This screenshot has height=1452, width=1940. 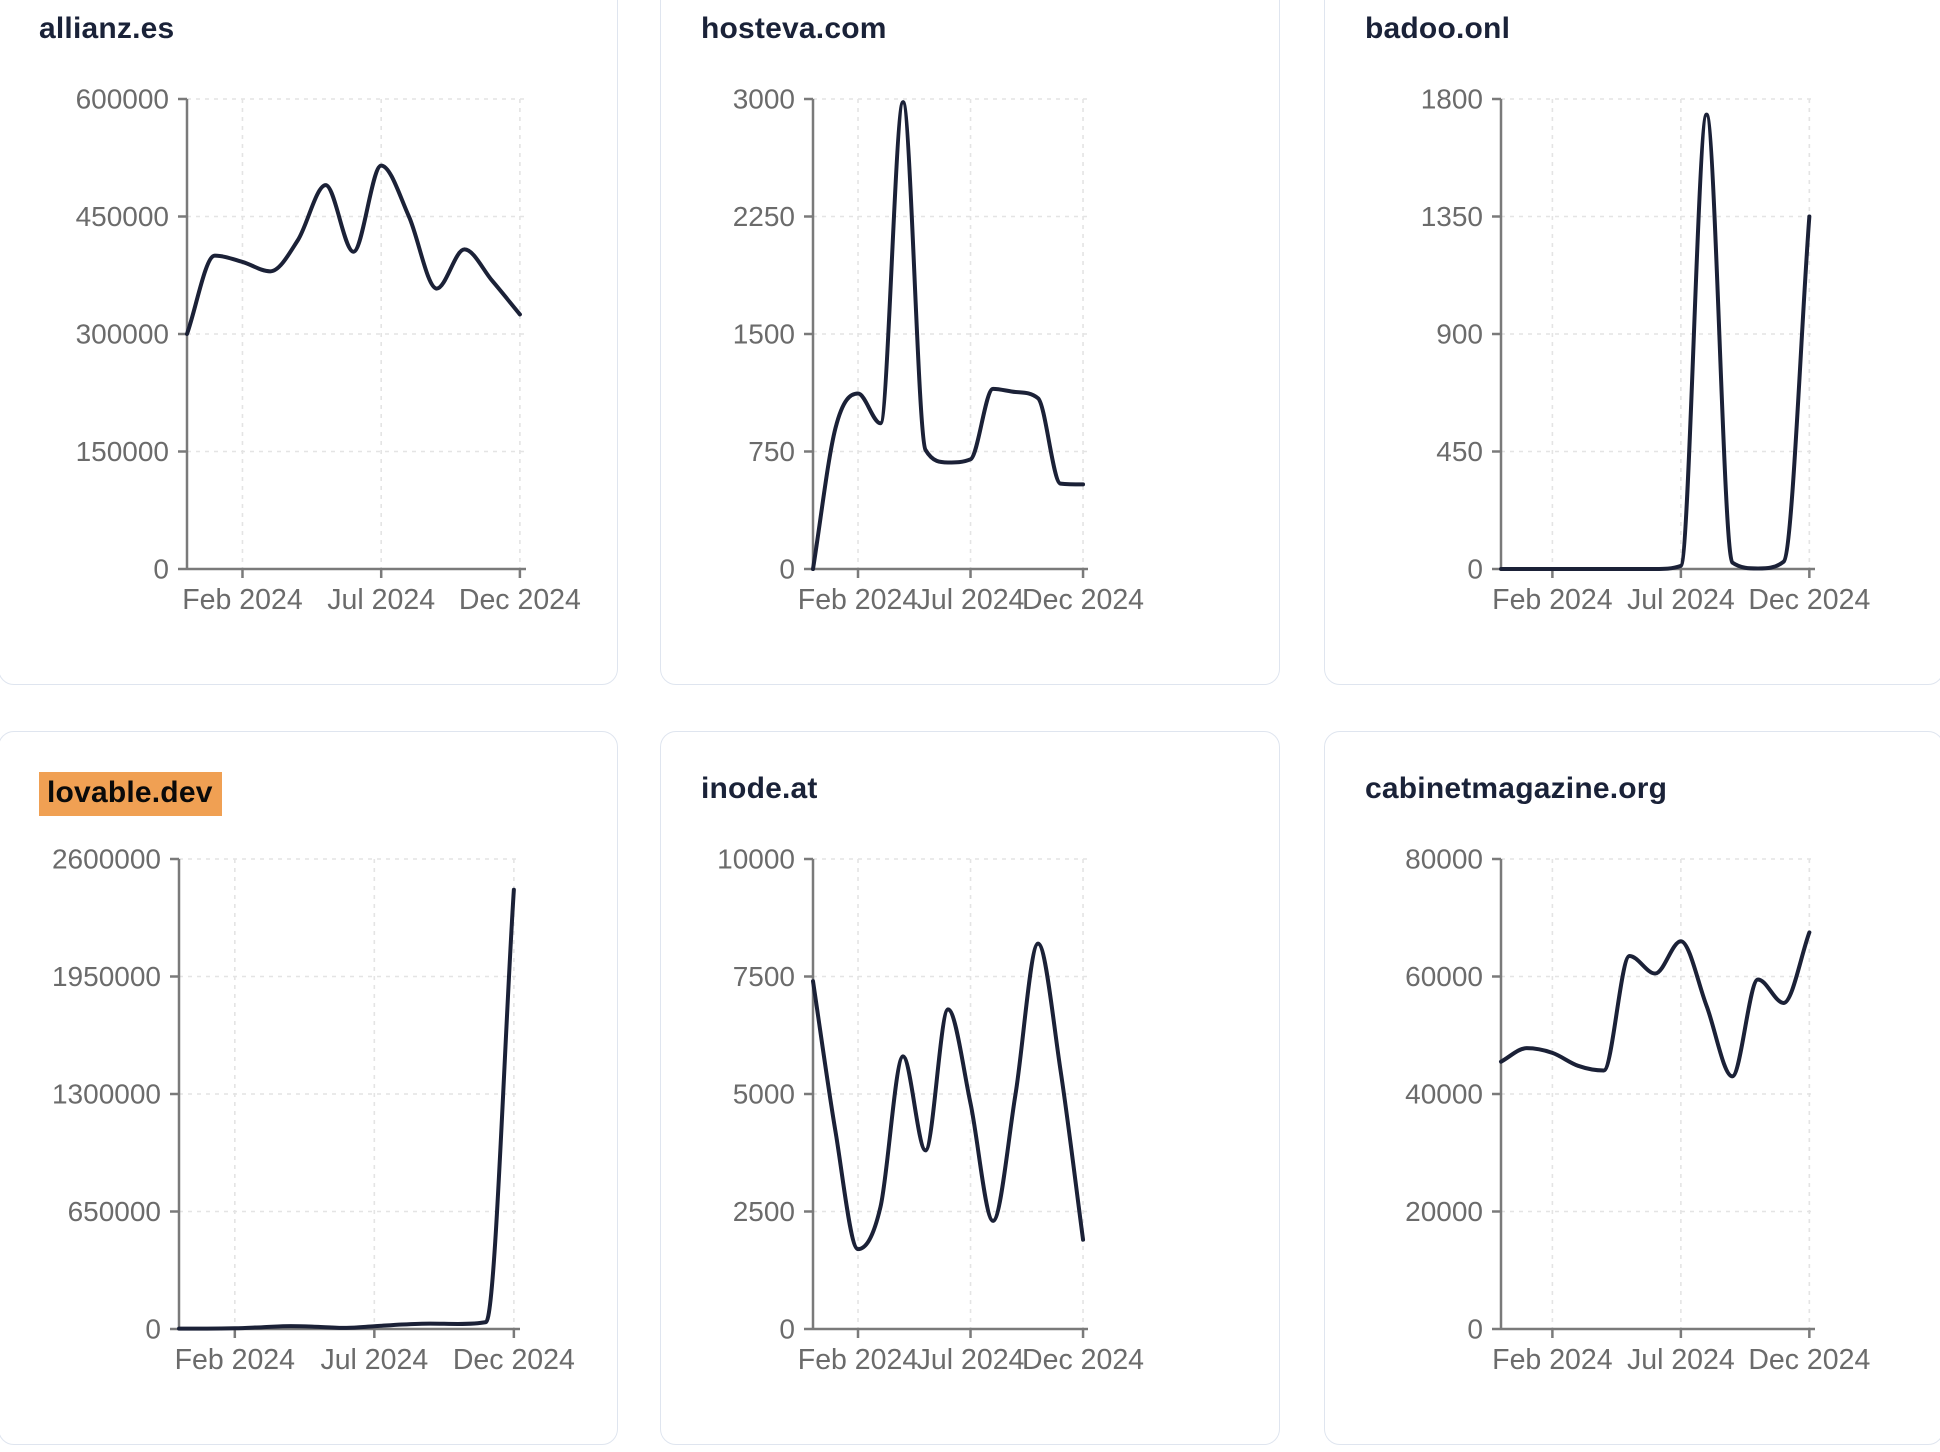 I want to click on svg-text: 1350, so click(x=1452, y=216).